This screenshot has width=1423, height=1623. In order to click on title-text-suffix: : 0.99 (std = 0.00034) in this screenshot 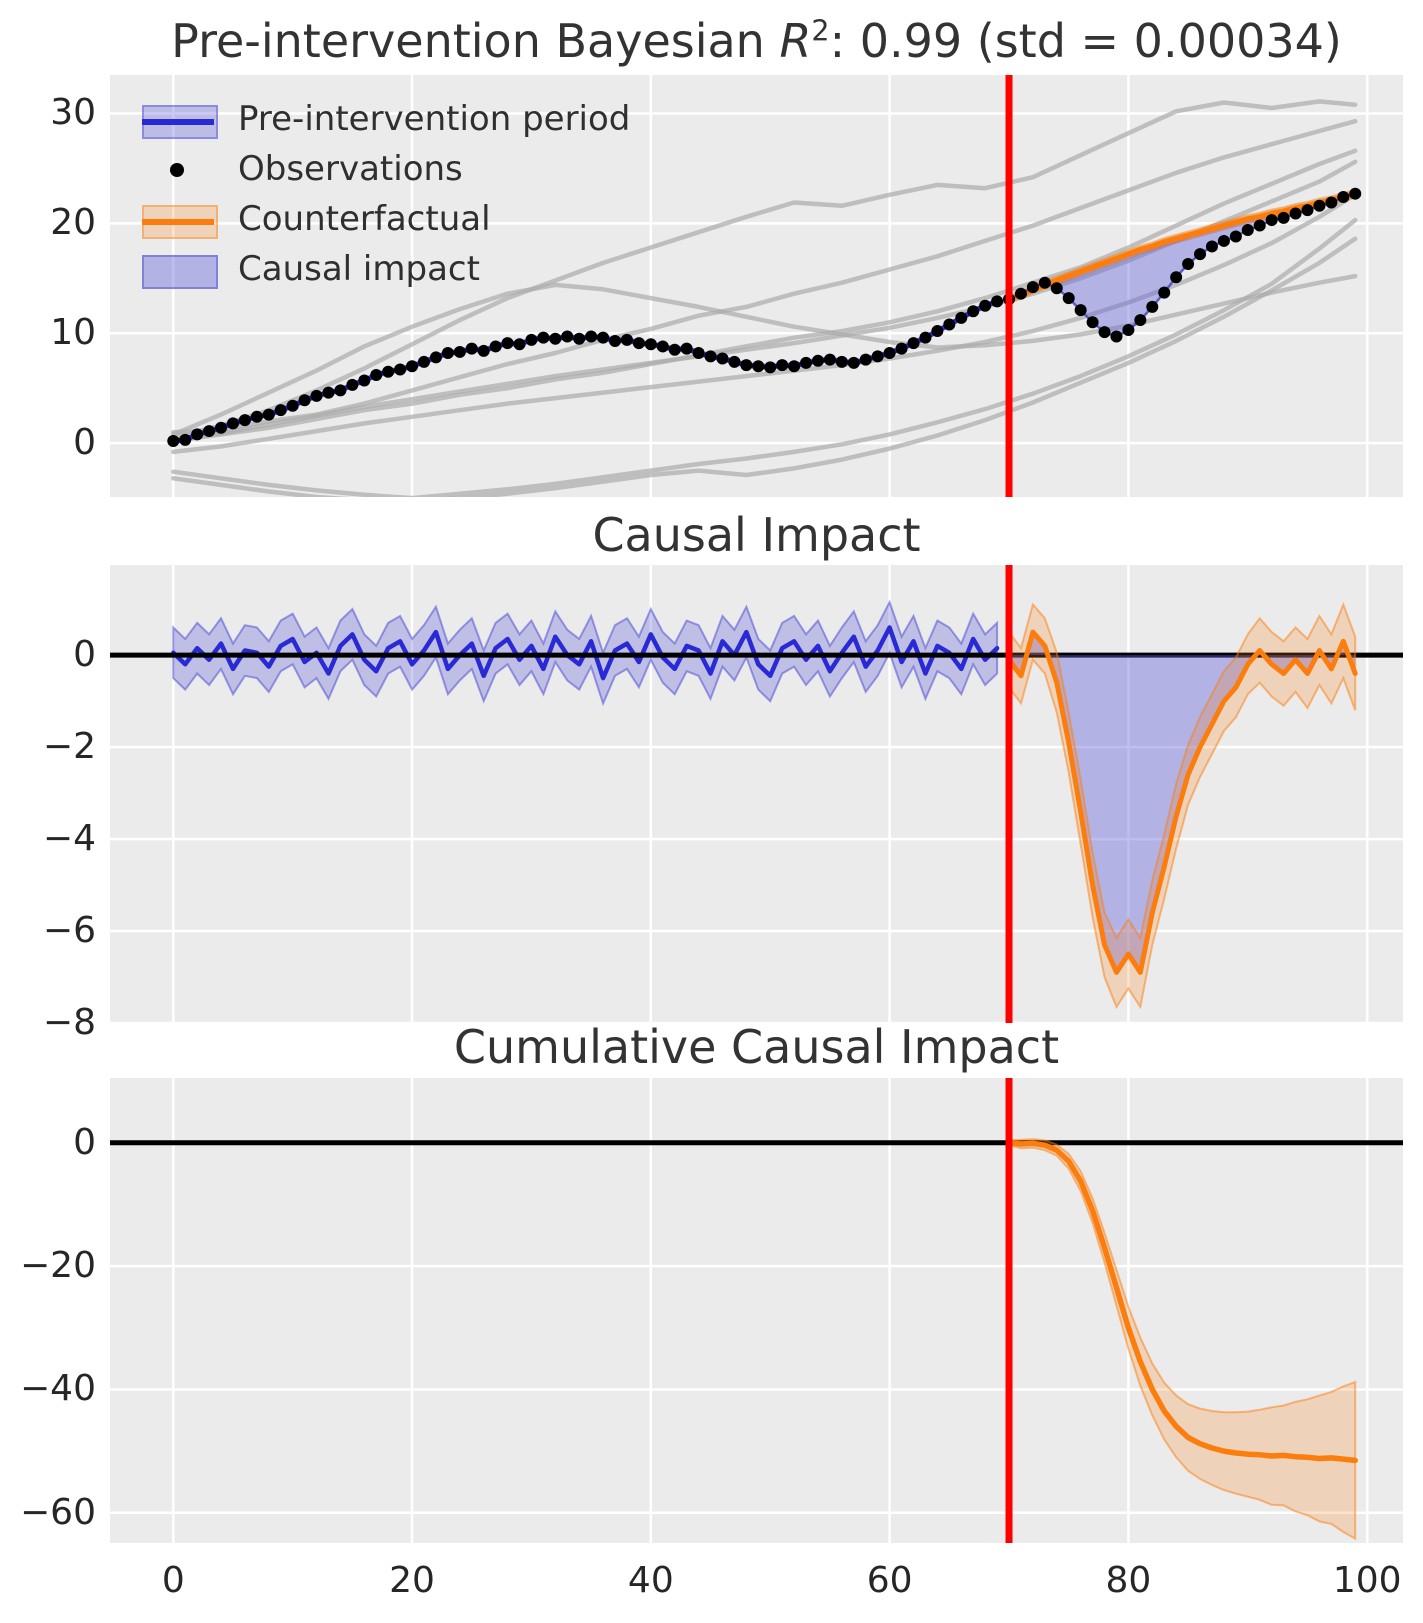, I will do `click(1085, 41)`.